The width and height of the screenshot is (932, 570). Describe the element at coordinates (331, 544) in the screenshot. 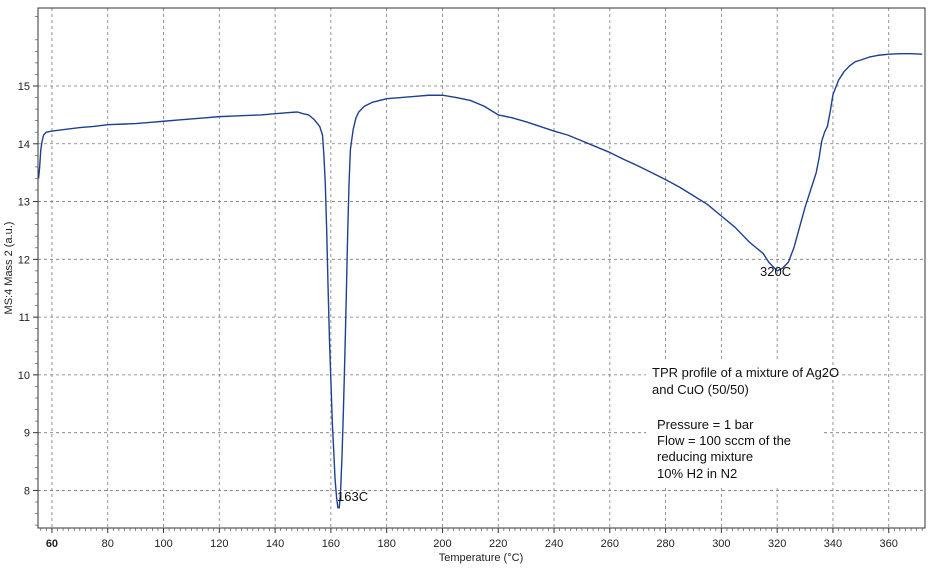

I see `x-tick-label: 160` at that location.